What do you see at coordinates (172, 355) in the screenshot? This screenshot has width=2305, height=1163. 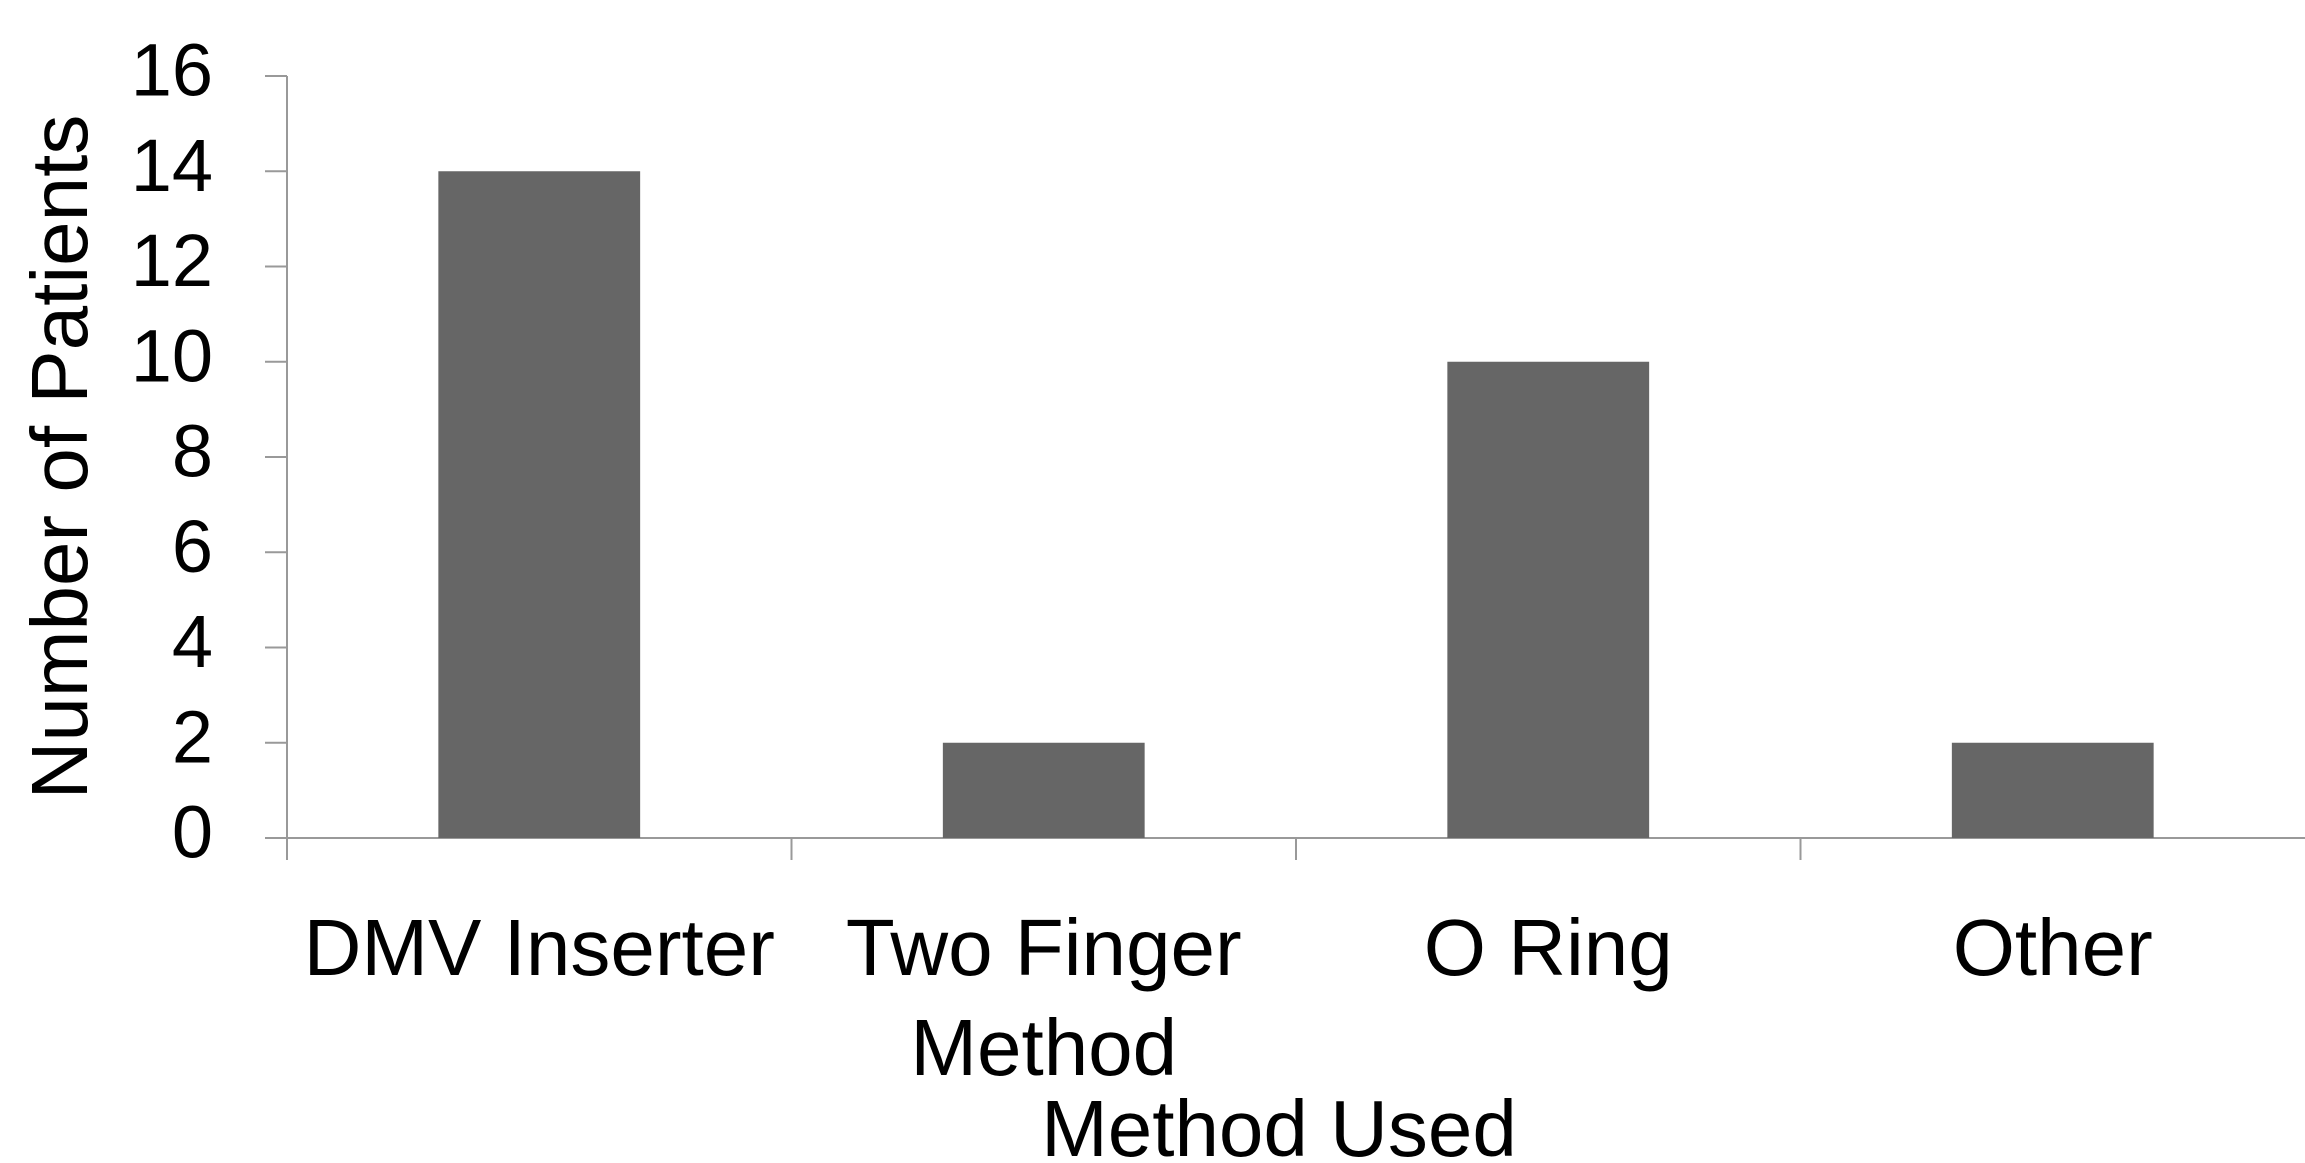 I see `y-tick-label: 10` at bounding box center [172, 355].